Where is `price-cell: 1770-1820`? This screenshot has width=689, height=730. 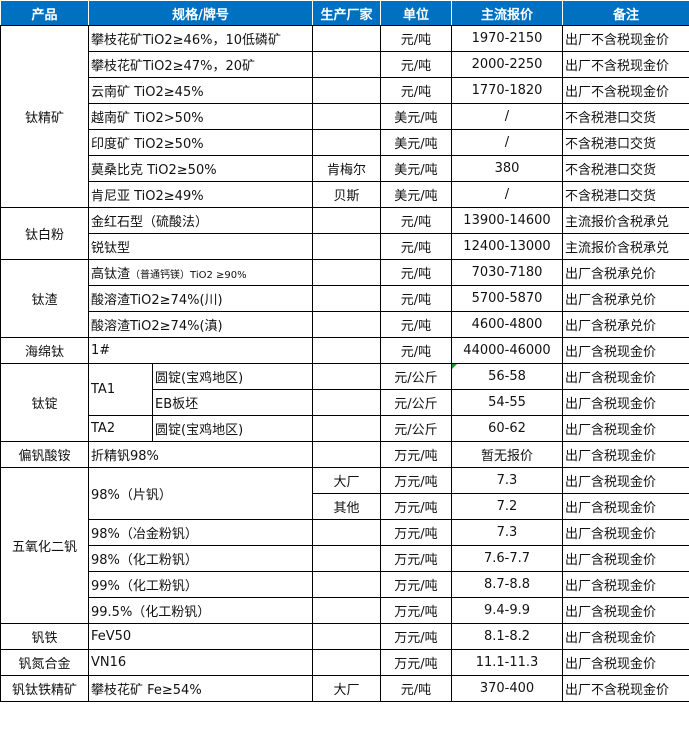 price-cell: 1770-1820 is located at coordinates (507, 90).